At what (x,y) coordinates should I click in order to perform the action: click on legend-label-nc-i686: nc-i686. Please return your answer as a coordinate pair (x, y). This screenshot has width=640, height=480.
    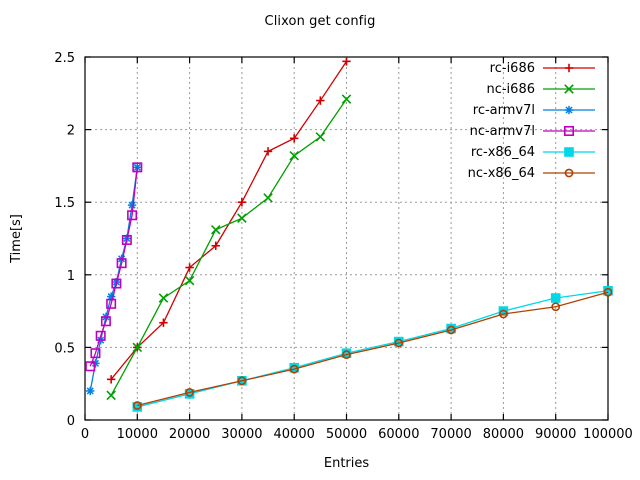
    Looking at the image, I should click on (510, 89).